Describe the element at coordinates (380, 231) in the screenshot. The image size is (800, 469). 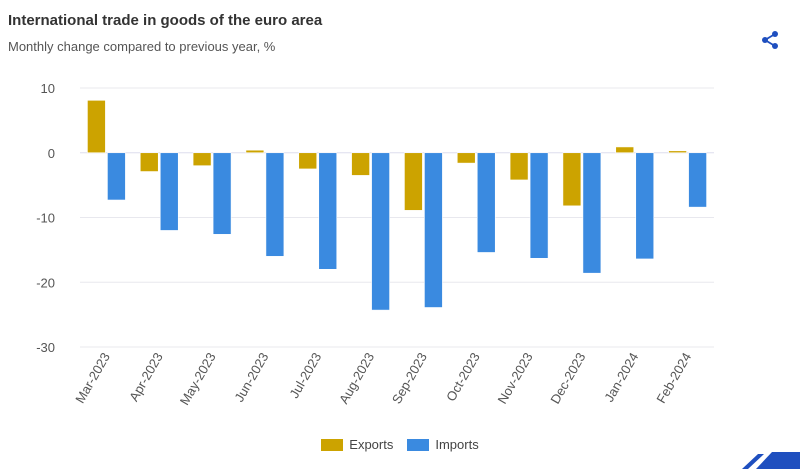
I see `bar-imports-Aug-2023` at that location.